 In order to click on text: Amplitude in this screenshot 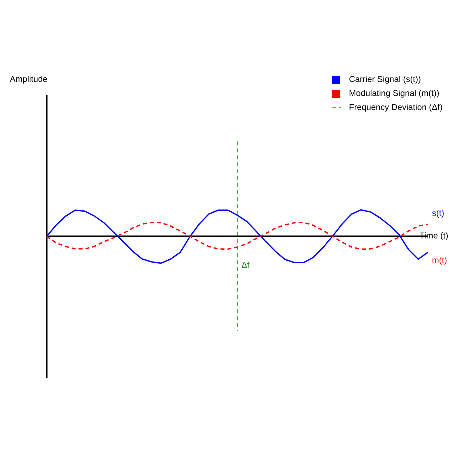, I will do `click(29, 80)`.